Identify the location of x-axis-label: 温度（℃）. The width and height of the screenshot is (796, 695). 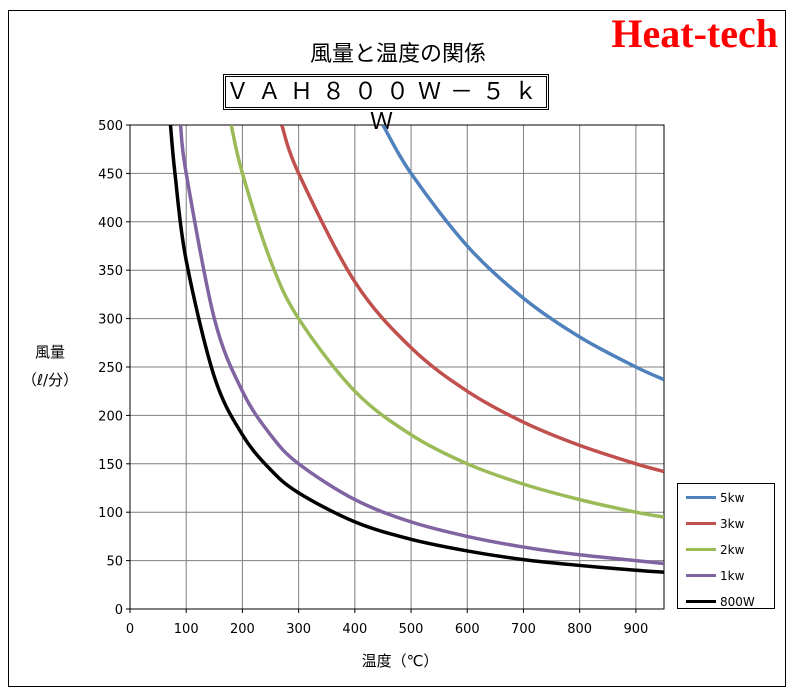
(400, 661).